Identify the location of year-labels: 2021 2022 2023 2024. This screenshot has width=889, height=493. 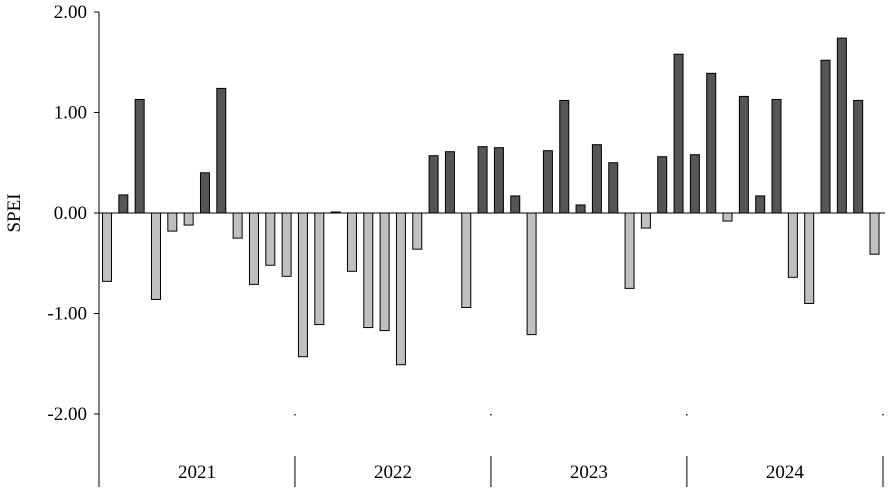
(491, 472).